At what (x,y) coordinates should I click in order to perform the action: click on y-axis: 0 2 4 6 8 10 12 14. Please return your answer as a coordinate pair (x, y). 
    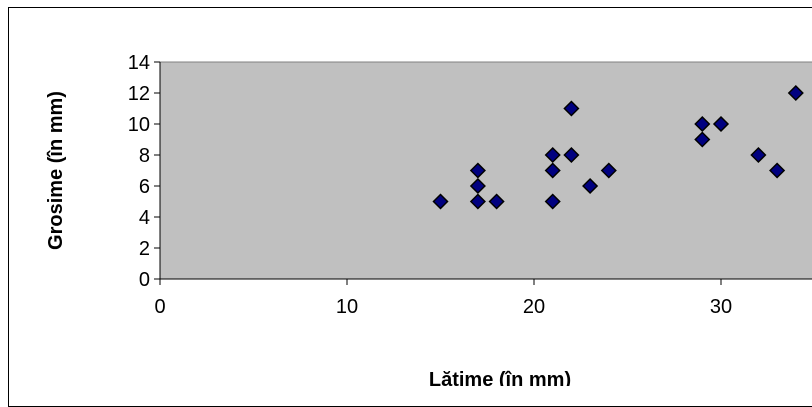
    Looking at the image, I should click on (144, 171).